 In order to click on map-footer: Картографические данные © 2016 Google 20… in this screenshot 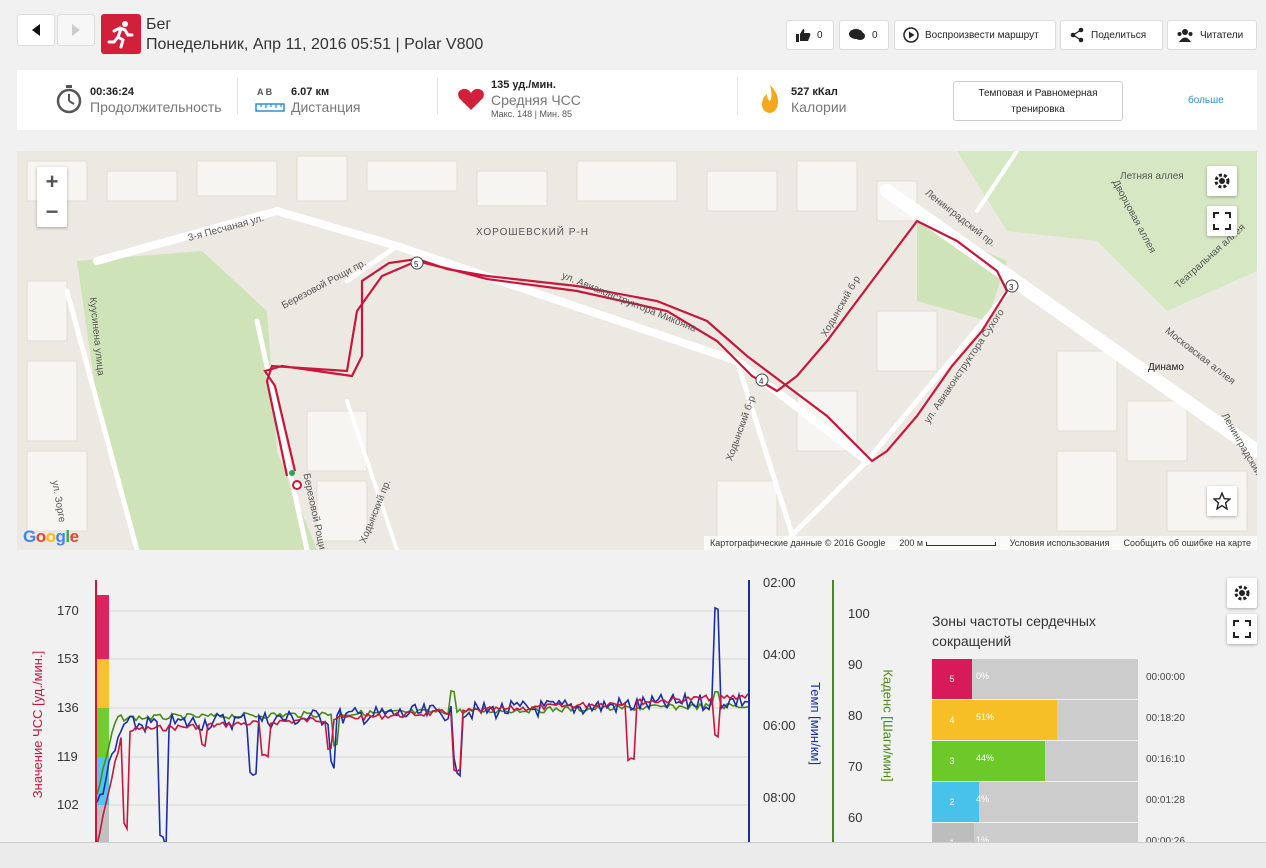, I will do `click(980, 543)`.